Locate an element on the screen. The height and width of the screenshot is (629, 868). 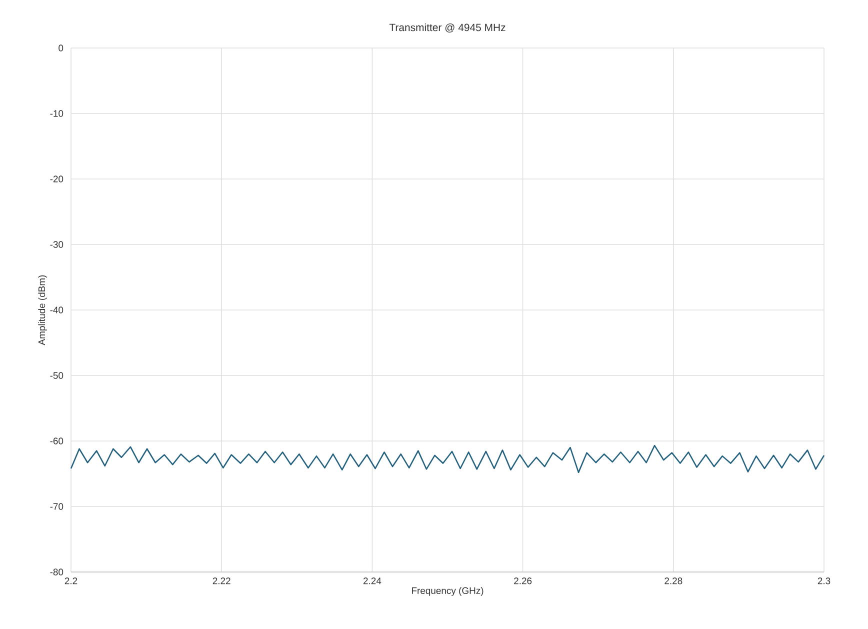
y-tick-label: 0 is located at coordinates (61, 48).